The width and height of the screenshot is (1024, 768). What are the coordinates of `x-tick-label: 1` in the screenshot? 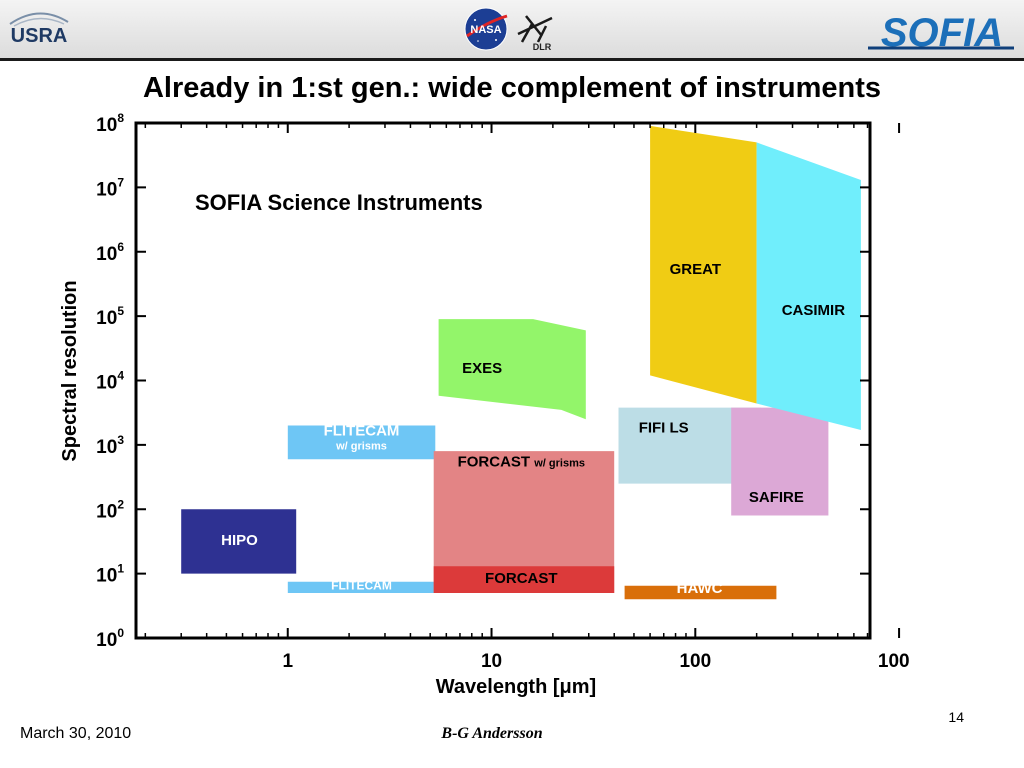 It's located at (287, 661).